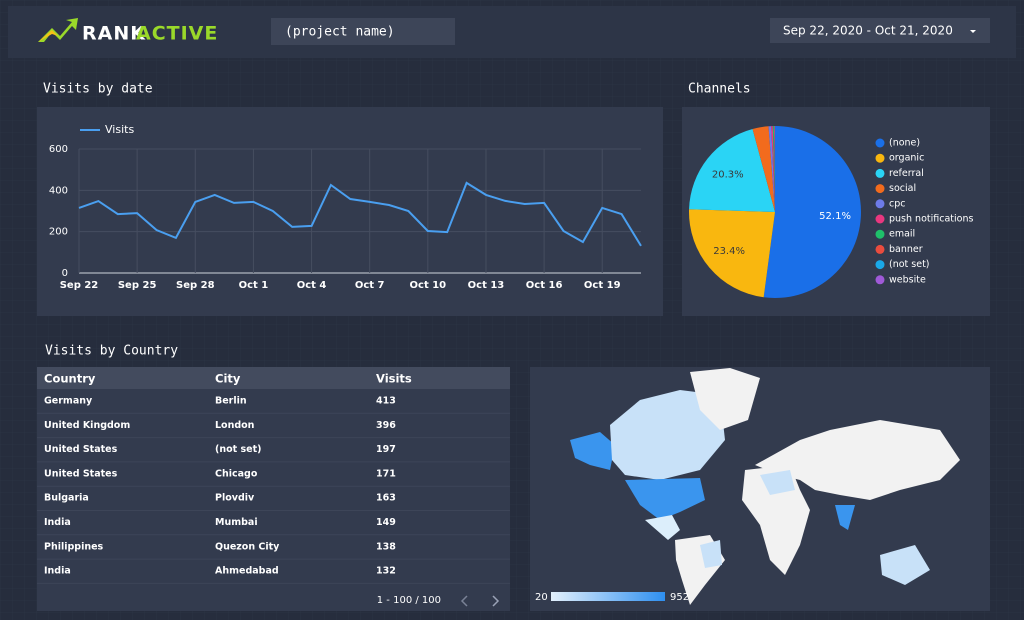 The width and height of the screenshot is (1024, 620). What do you see at coordinates (719, 89) in the screenshot?
I see `section-title: Channels` at bounding box center [719, 89].